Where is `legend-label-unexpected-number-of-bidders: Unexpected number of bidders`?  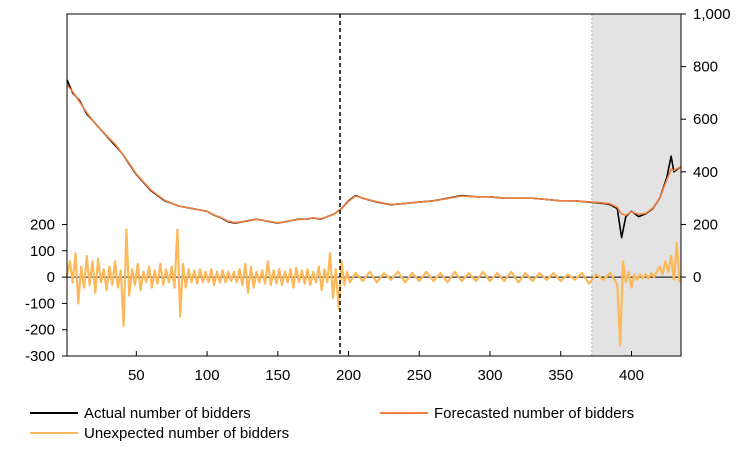
legend-label-unexpected-number-of-bidders: Unexpected number of bidders is located at coordinates (186, 433).